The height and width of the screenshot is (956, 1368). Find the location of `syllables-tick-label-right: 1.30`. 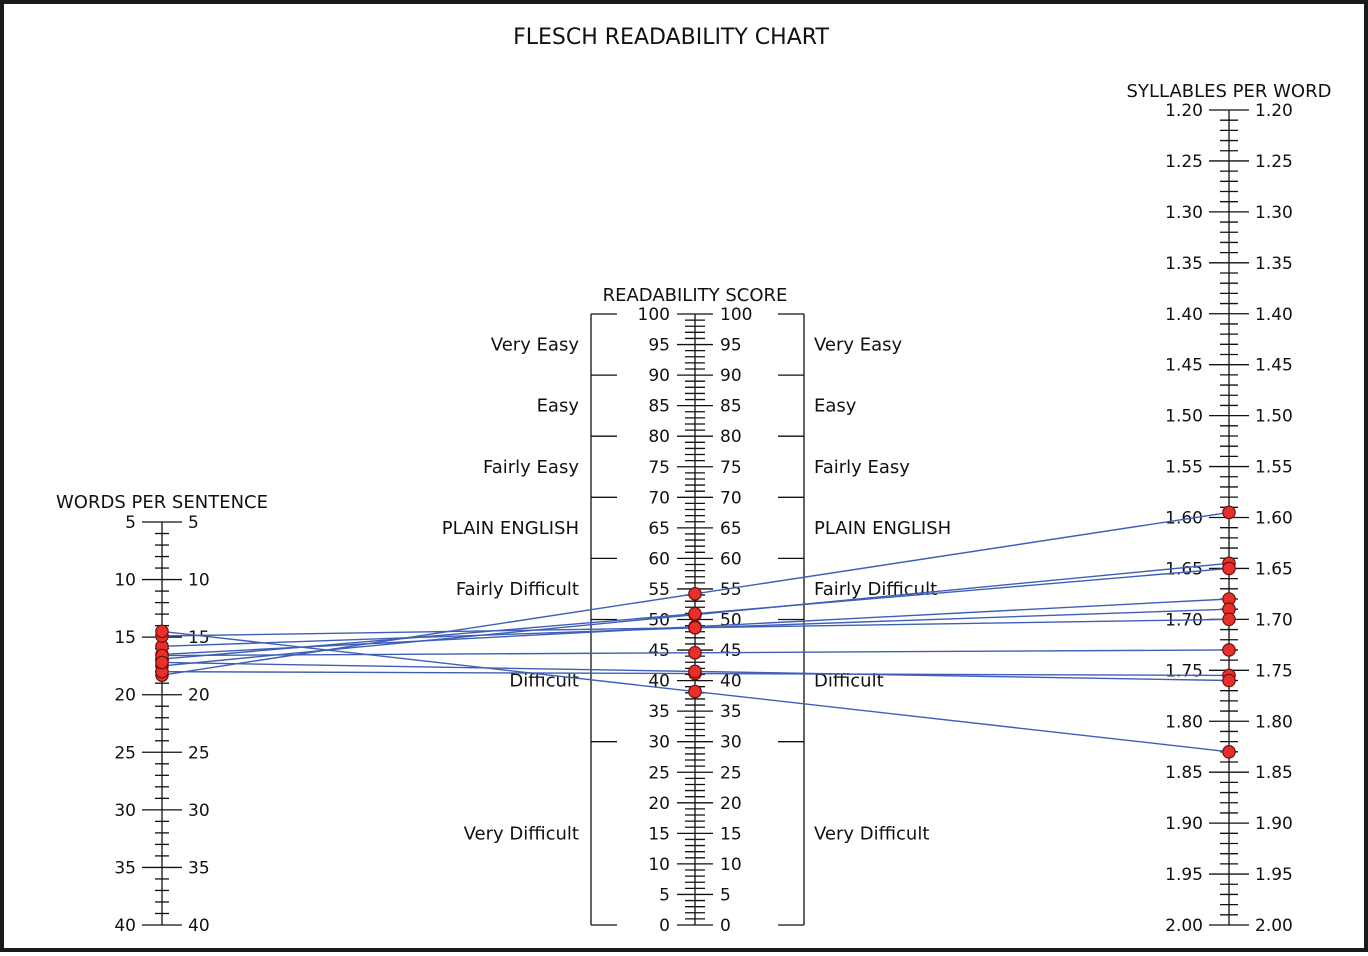

syllables-tick-label-right: 1.30 is located at coordinates (1274, 213).